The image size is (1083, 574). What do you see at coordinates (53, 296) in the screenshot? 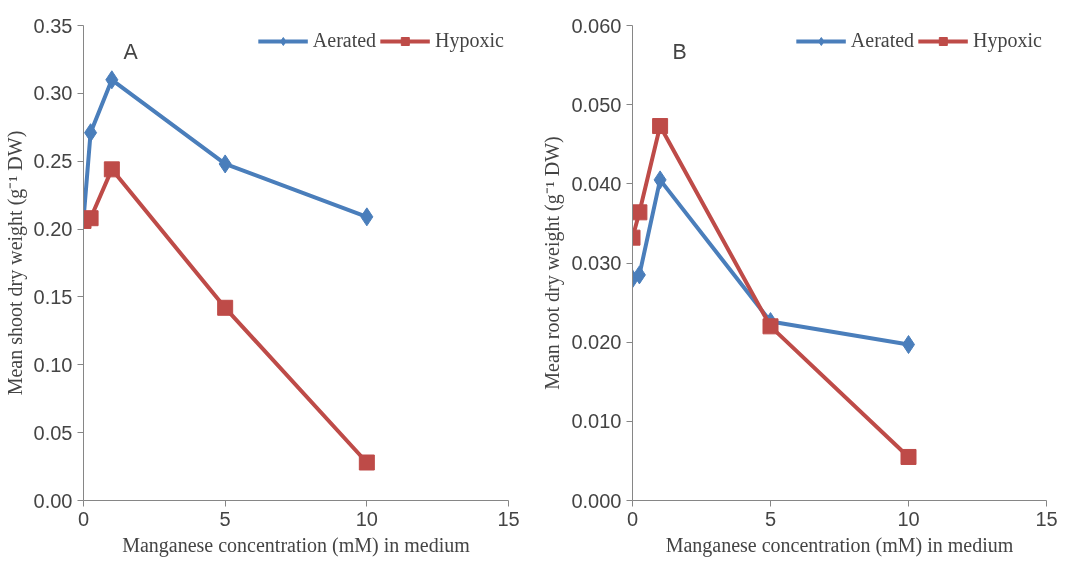
I see `y-tick-label: 0.15` at bounding box center [53, 296].